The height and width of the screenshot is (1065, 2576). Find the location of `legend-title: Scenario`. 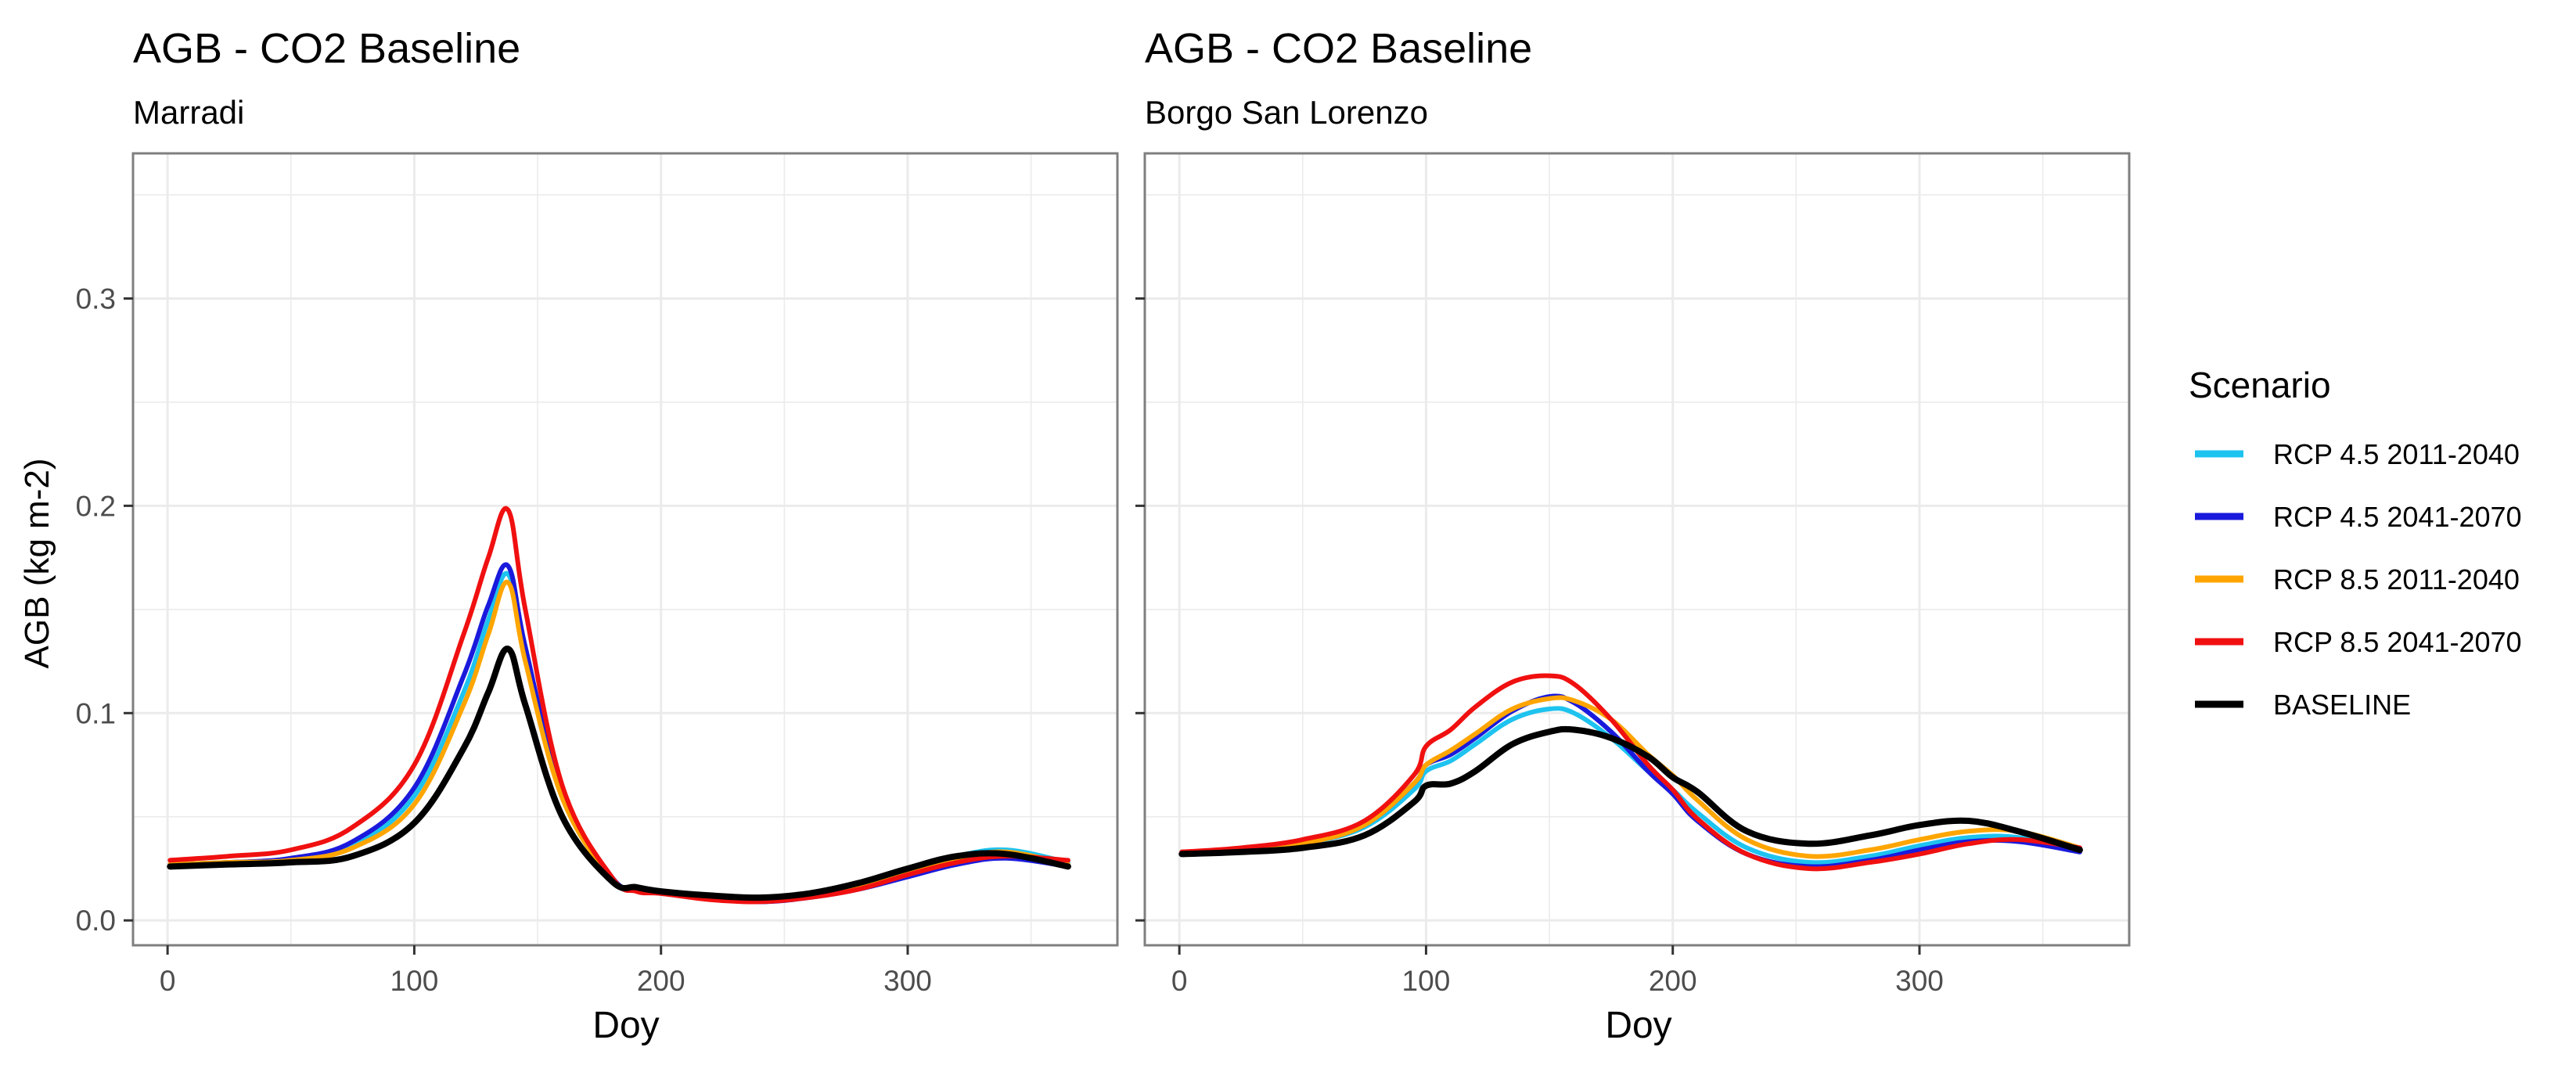

legend-title: Scenario is located at coordinates (2260, 385).